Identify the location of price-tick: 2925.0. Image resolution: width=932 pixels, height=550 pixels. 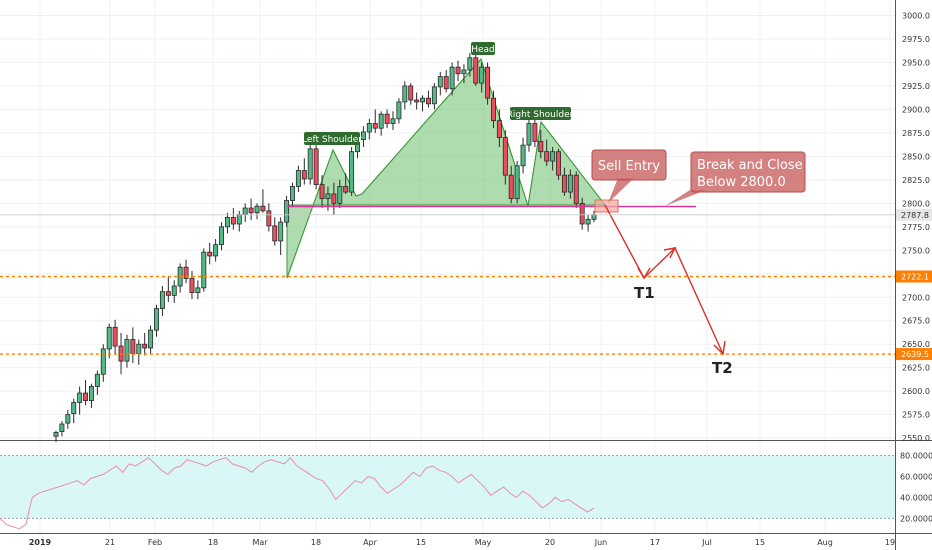
(916, 86).